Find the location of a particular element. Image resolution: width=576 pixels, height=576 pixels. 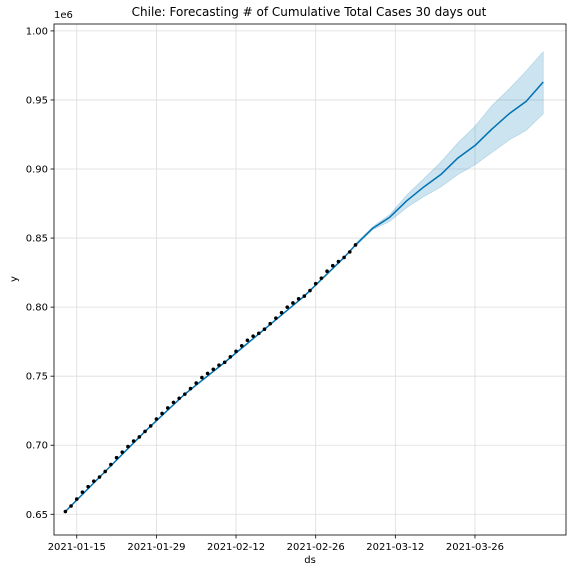

y-offset-label: 1e6 is located at coordinates (63, 15).